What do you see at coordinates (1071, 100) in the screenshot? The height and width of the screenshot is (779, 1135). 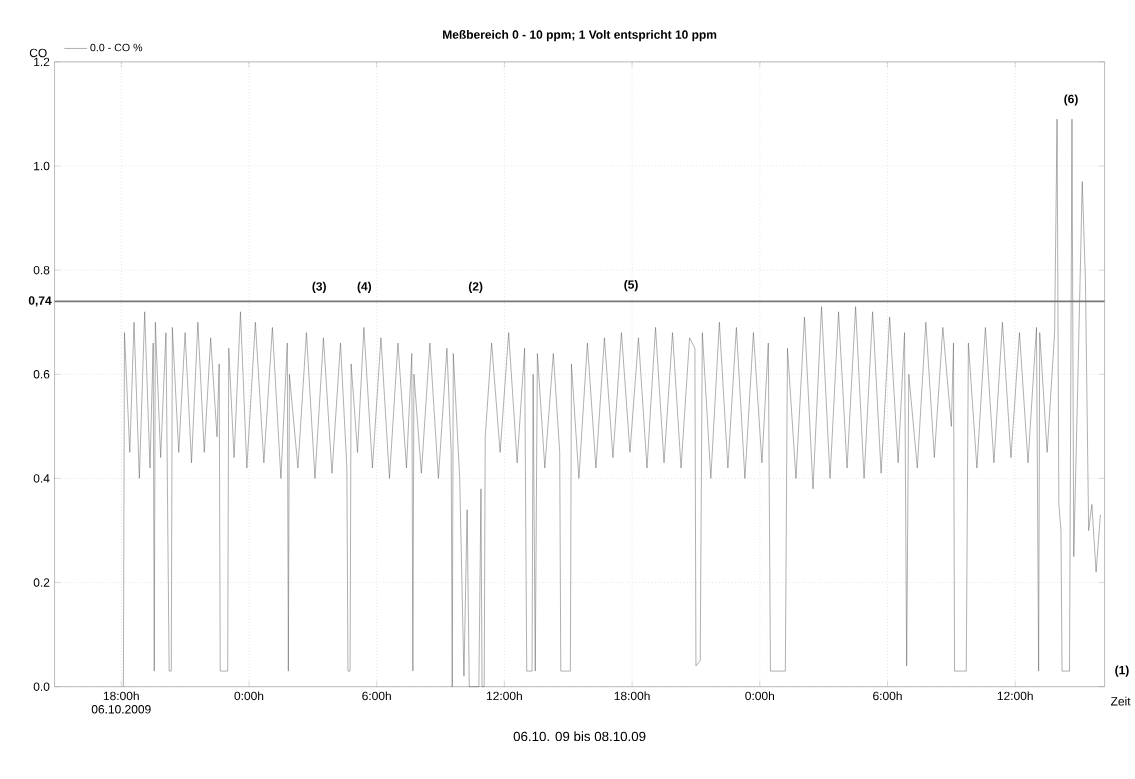 I see `annotation: (6)` at bounding box center [1071, 100].